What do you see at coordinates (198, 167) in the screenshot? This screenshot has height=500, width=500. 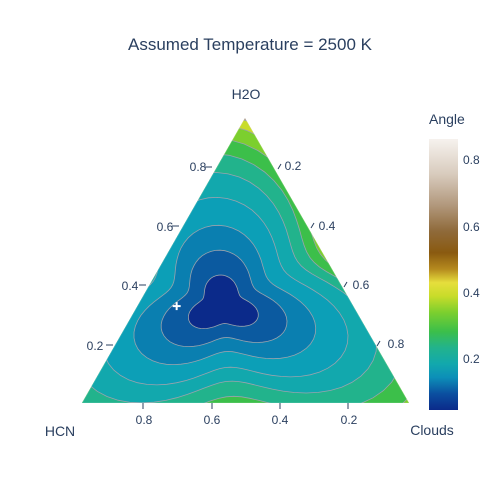 I see `tick-label-h2o-0.8: 0.8` at bounding box center [198, 167].